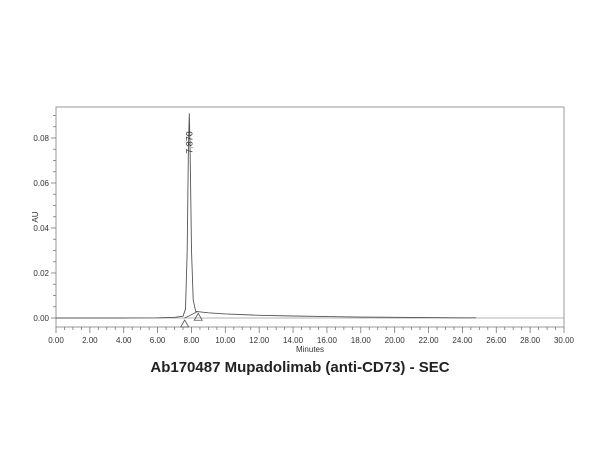 Image resolution: width=600 pixels, height=450 pixels. What do you see at coordinates (564, 340) in the screenshot?
I see `x-tick-label: 30.00` at bounding box center [564, 340].